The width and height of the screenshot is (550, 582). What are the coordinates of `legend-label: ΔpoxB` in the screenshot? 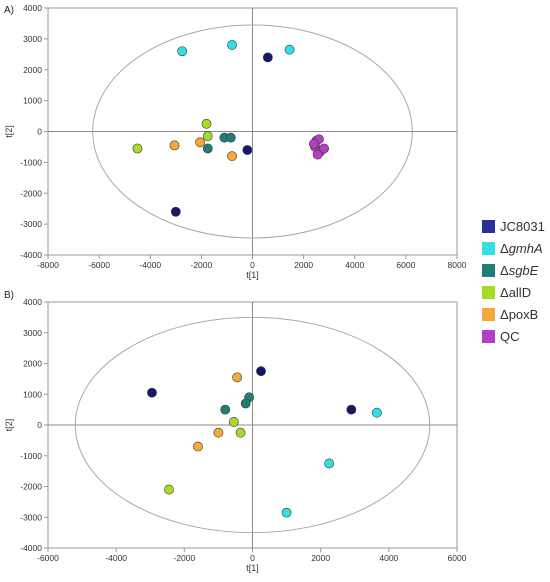 It's located at (519, 314).